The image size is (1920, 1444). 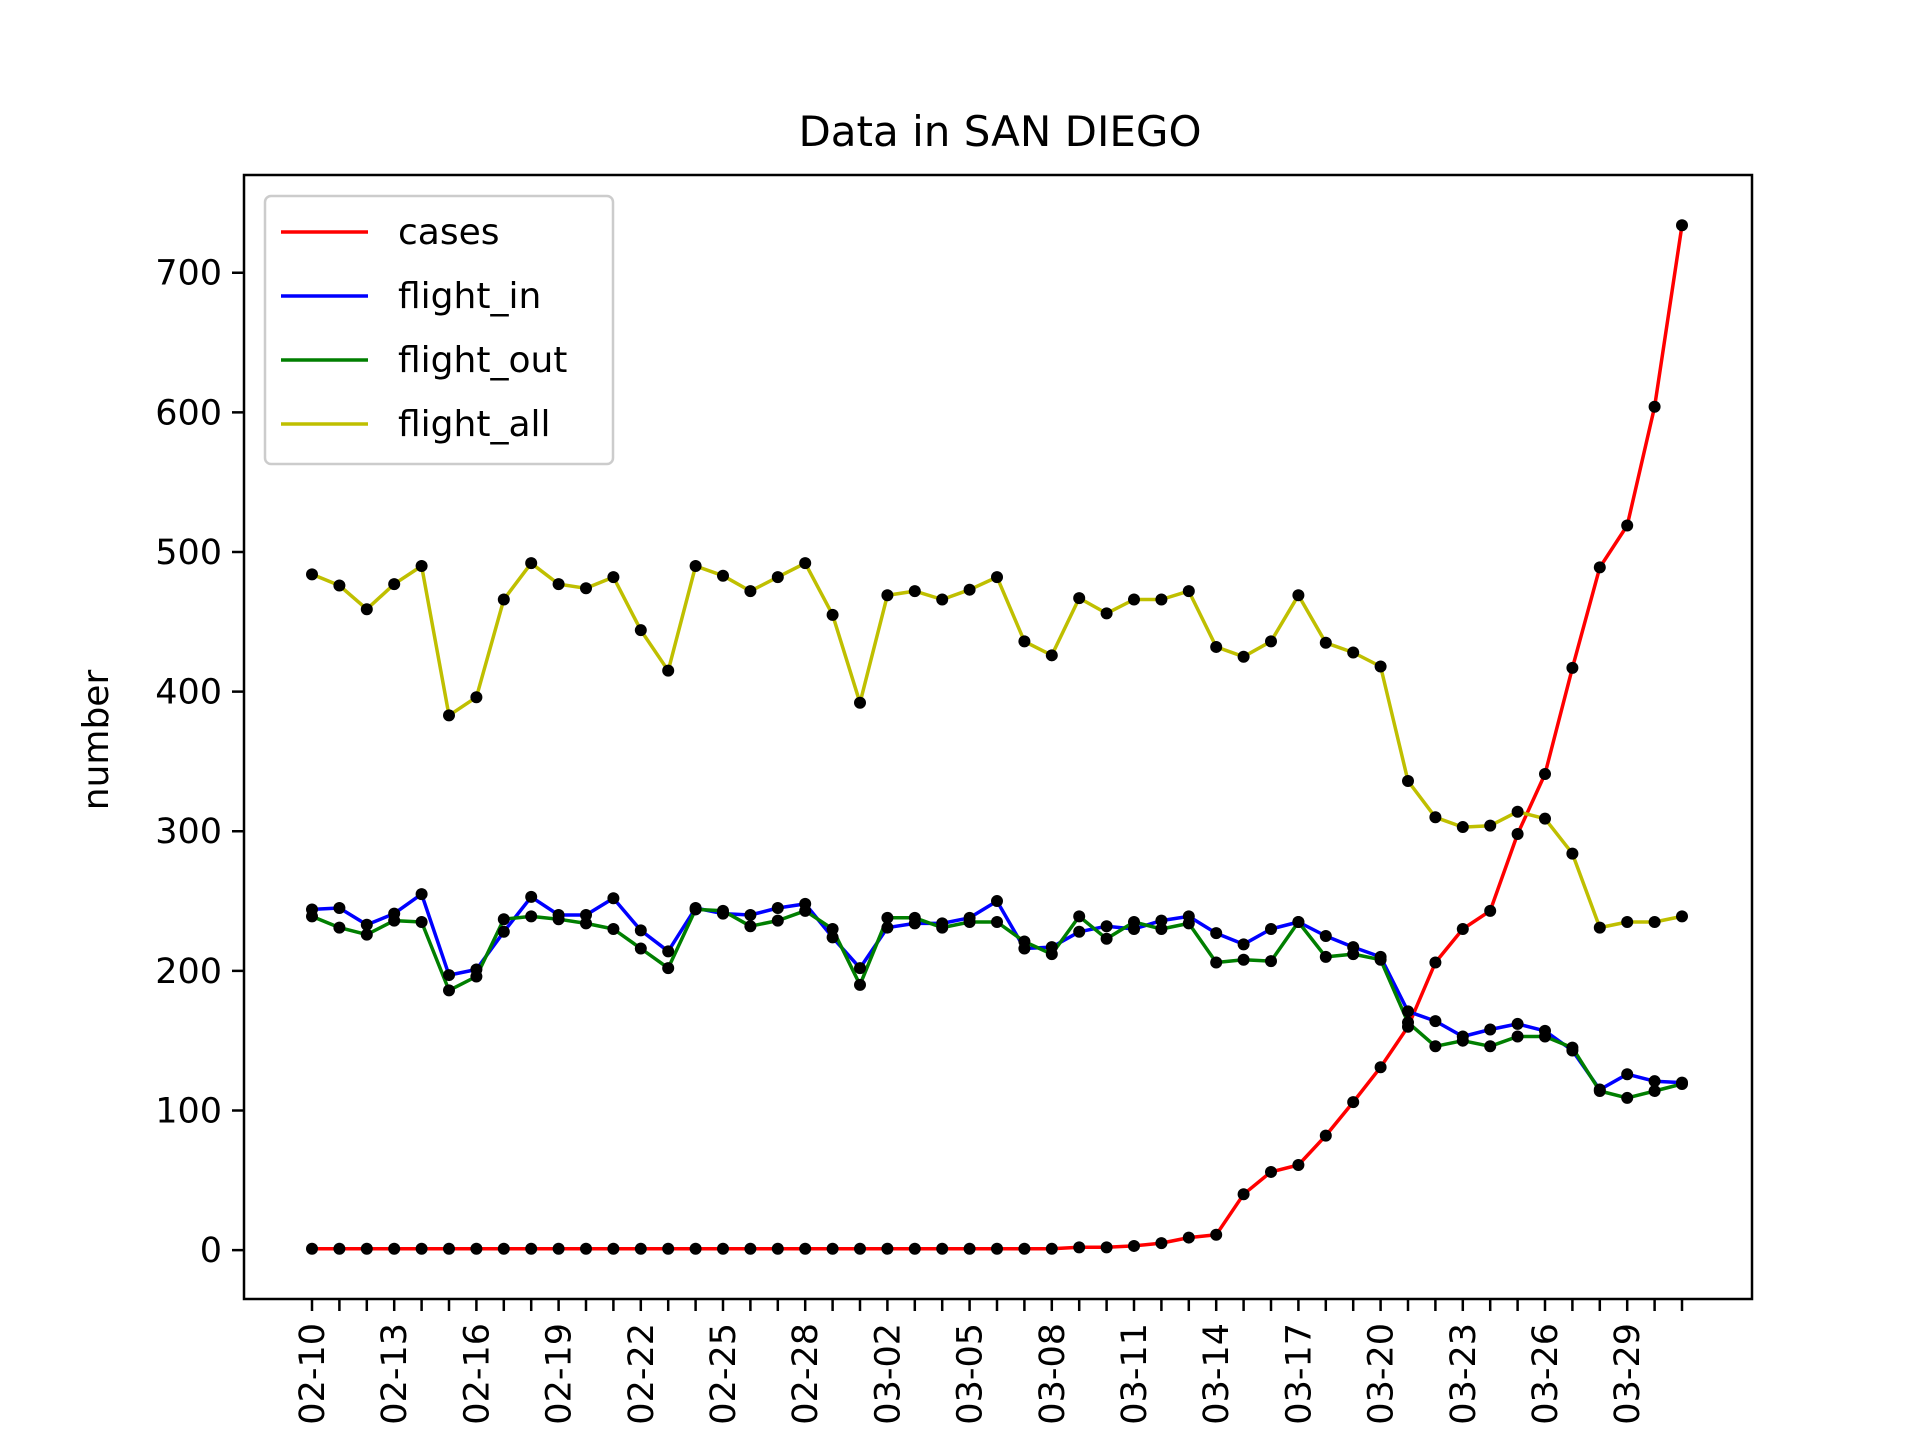 What do you see at coordinates (642, 1374) in the screenshot?
I see `x-tick-label-02-22: 02-22` at bounding box center [642, 1374].